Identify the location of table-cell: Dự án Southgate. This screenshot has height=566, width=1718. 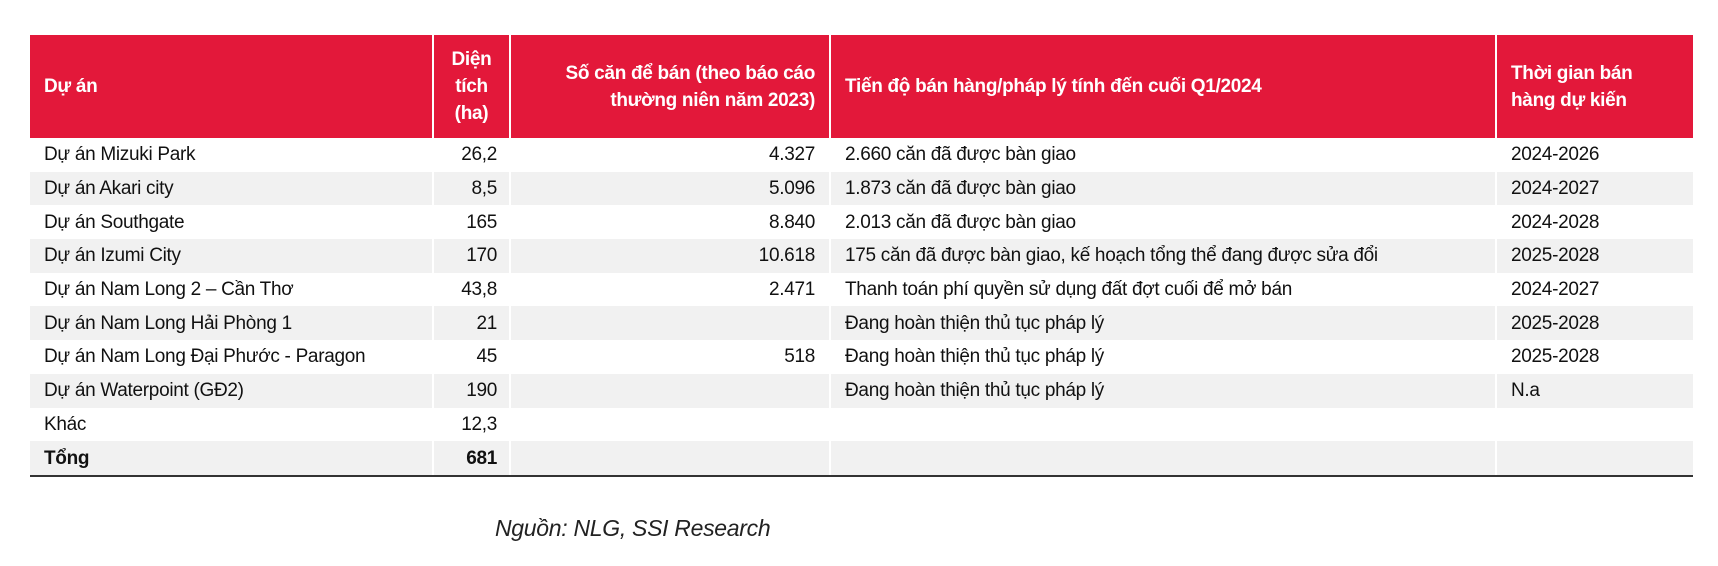
(114, 222).